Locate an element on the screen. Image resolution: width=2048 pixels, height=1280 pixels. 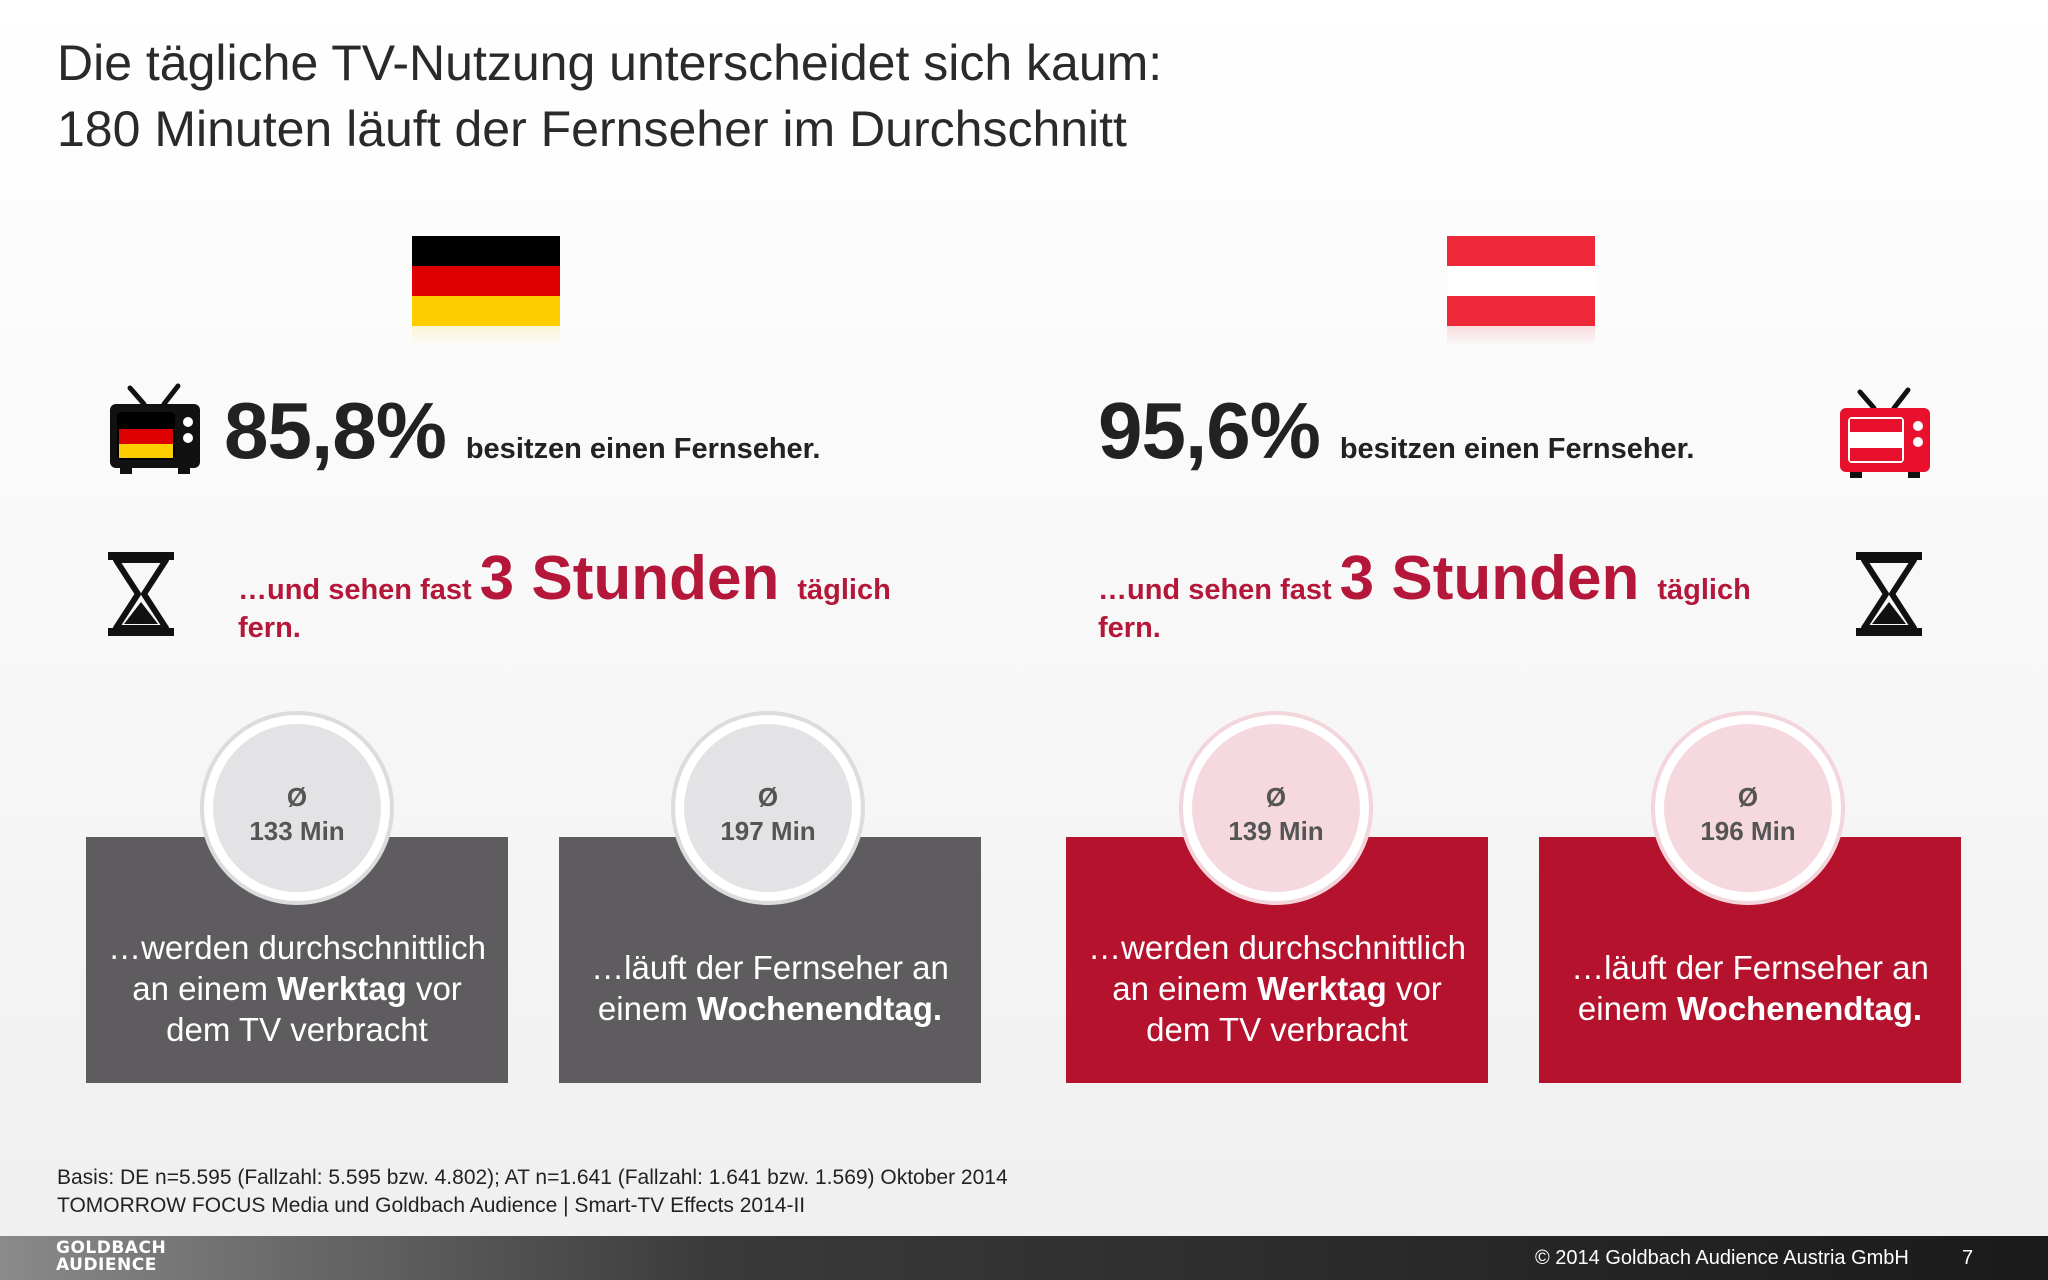
austria-ownership: 95,6% besitzen einen Fernseher. is located at coordinates (1396, 431).